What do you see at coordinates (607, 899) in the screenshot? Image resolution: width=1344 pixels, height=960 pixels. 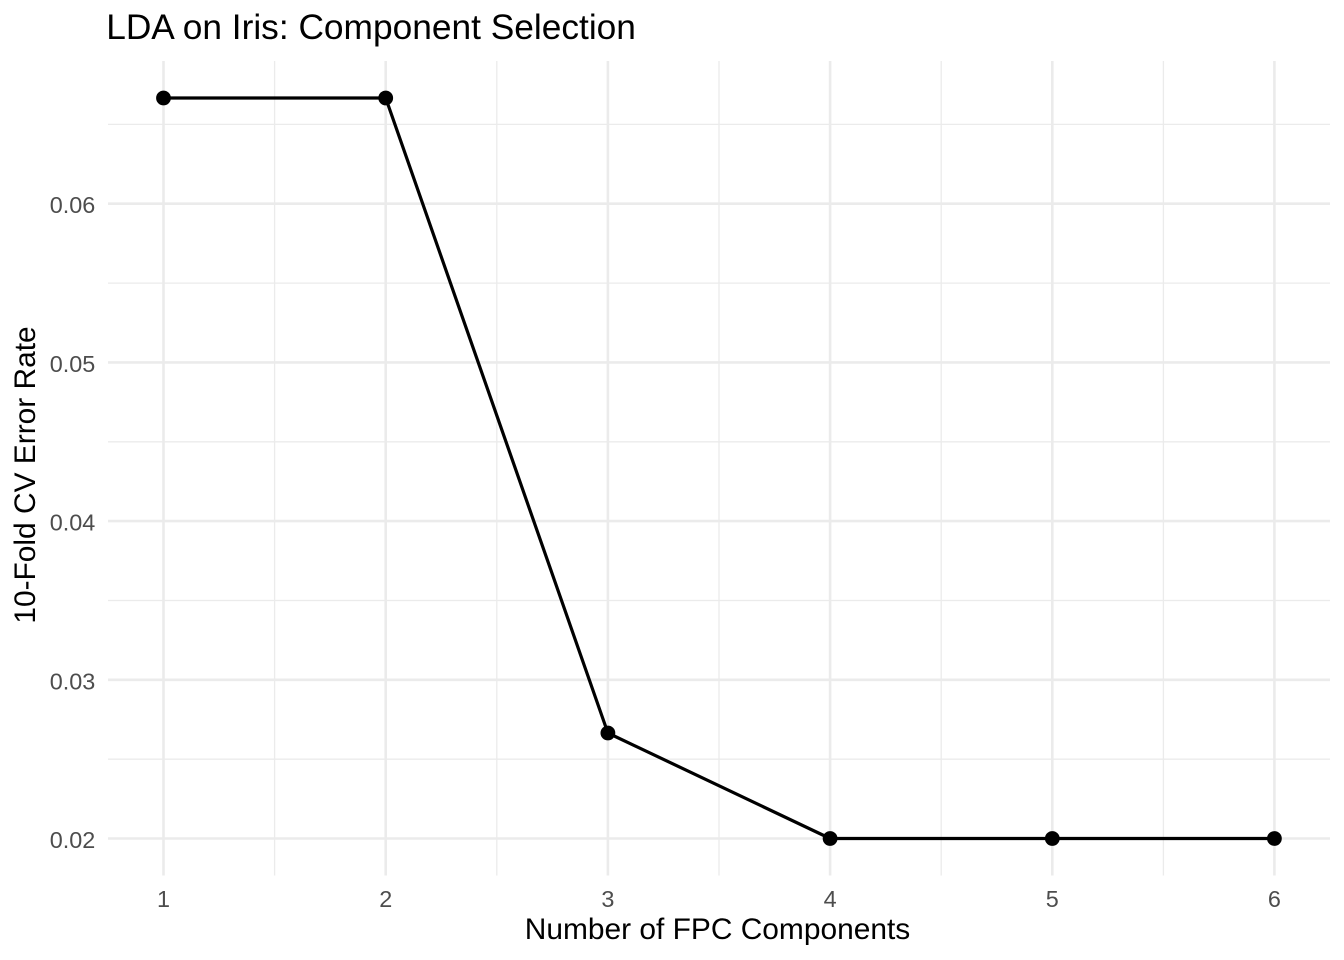 I see `svg-text: 3` at bounding box center [607, 899].